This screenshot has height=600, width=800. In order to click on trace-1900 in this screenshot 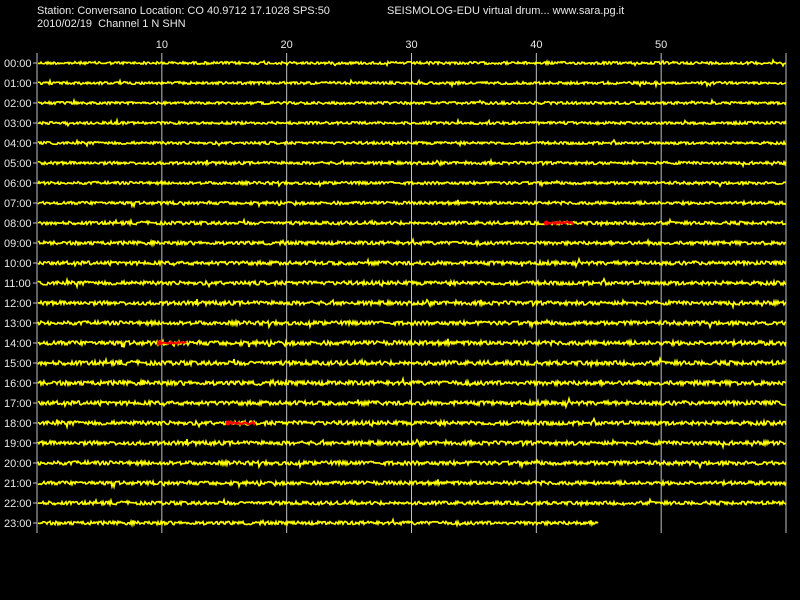, I will do `click(412, 444)`.